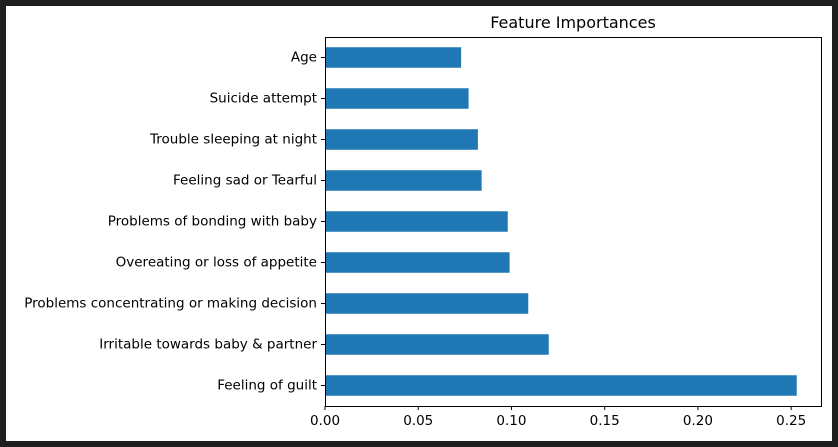 Image resolution: width=838 pixels, height=447 pixels. Describe the element at coordinates (558, 417) in the screenshot. I see `x-axis: 0.00 0.05 0.10 0.15 0.20 0.25` at that location.